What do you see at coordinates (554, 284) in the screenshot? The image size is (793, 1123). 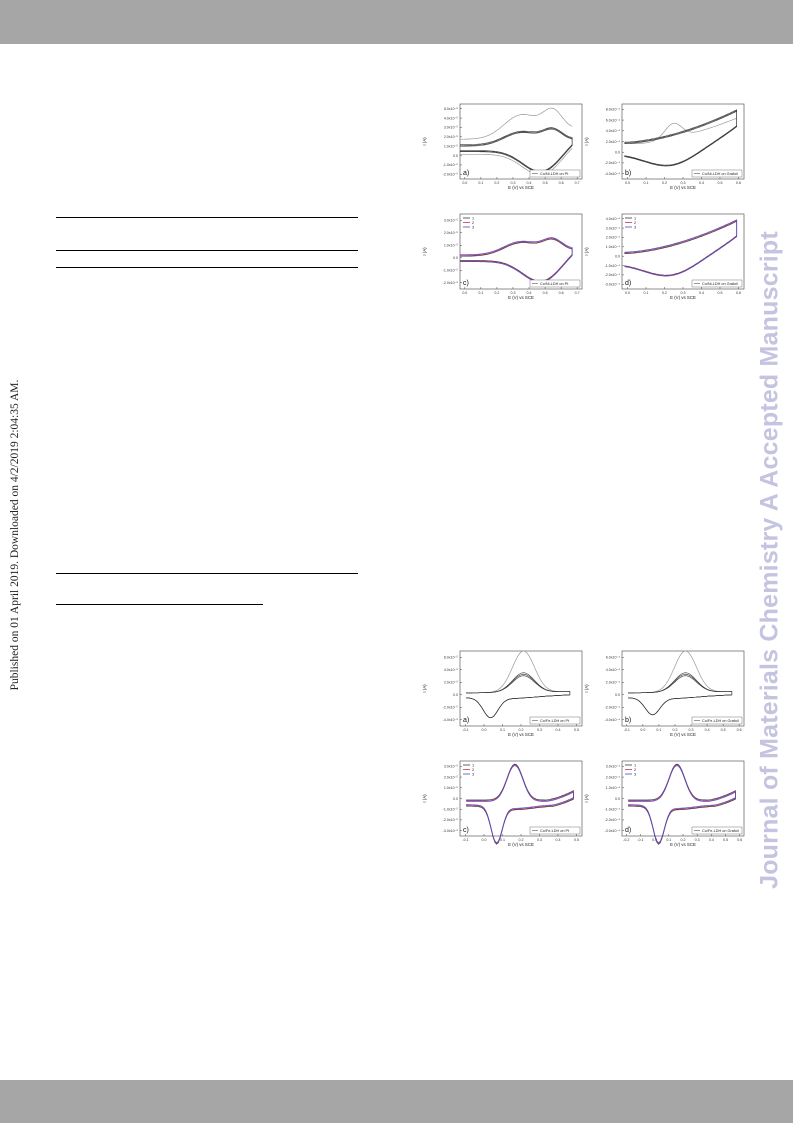 I see `legend-label: Co/Ni-LDH on Pt` at bounding box center [554, 284].